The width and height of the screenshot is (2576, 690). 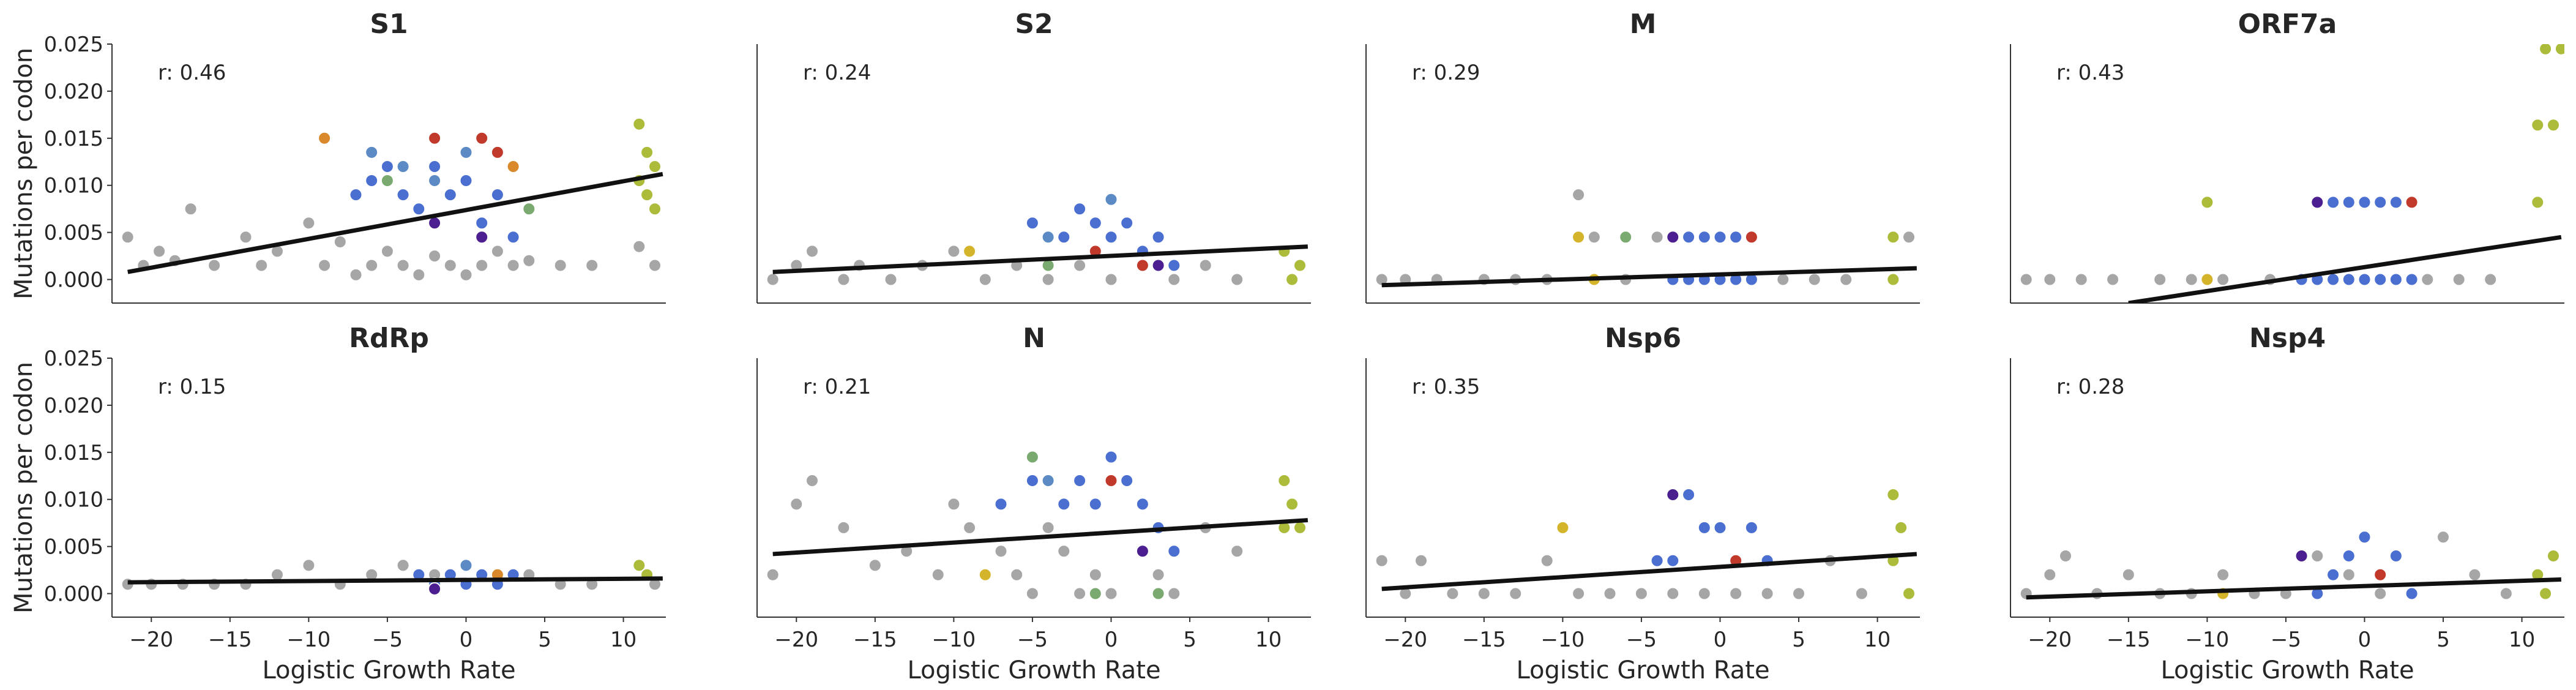 What do you see at coordinates (2090, 387) in the screenshot?
I see `correlation-label: r: 0.28` at bounding box center [2090, 387].